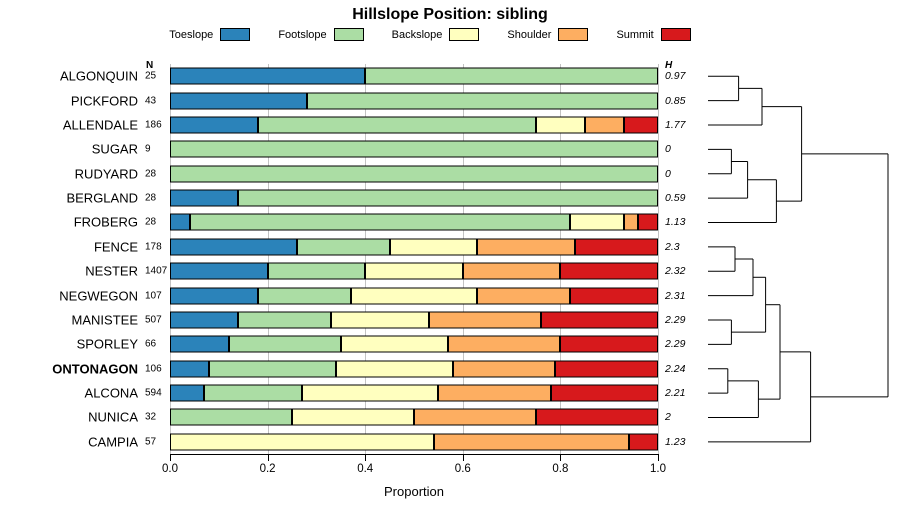 The width and height of the screenshot is (900, 520). I want to click on x-tick-label: 0.2, so click(267, 469).